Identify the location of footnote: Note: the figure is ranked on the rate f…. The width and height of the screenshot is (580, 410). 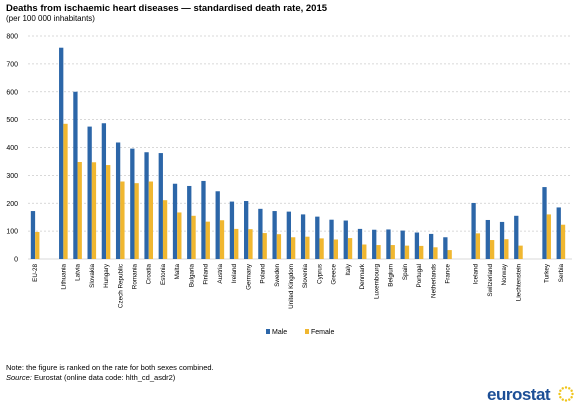
(110, 367).